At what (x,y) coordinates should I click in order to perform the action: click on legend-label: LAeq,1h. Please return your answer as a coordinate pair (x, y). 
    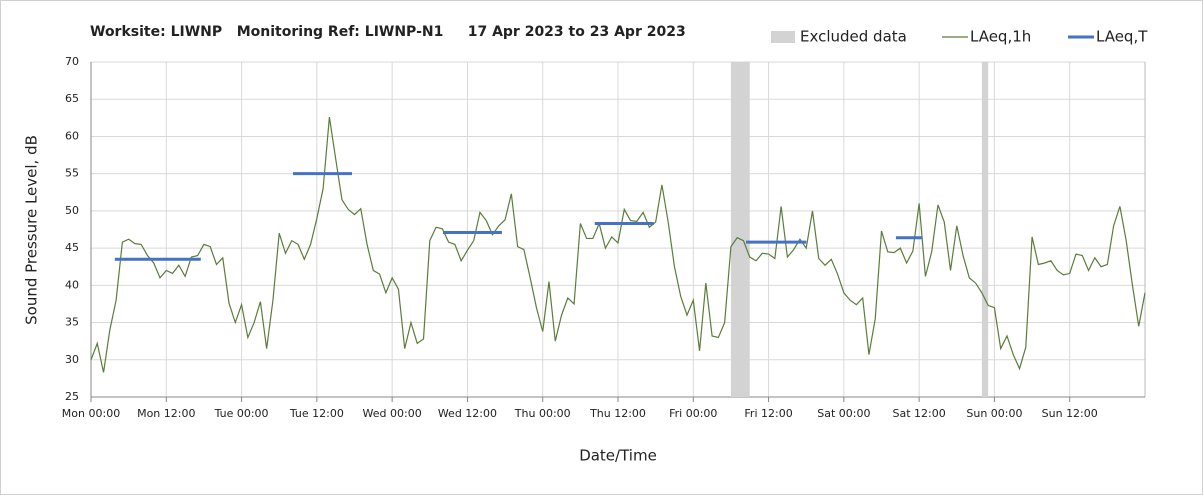
    Looking at the image, I should click on (1000, 37).